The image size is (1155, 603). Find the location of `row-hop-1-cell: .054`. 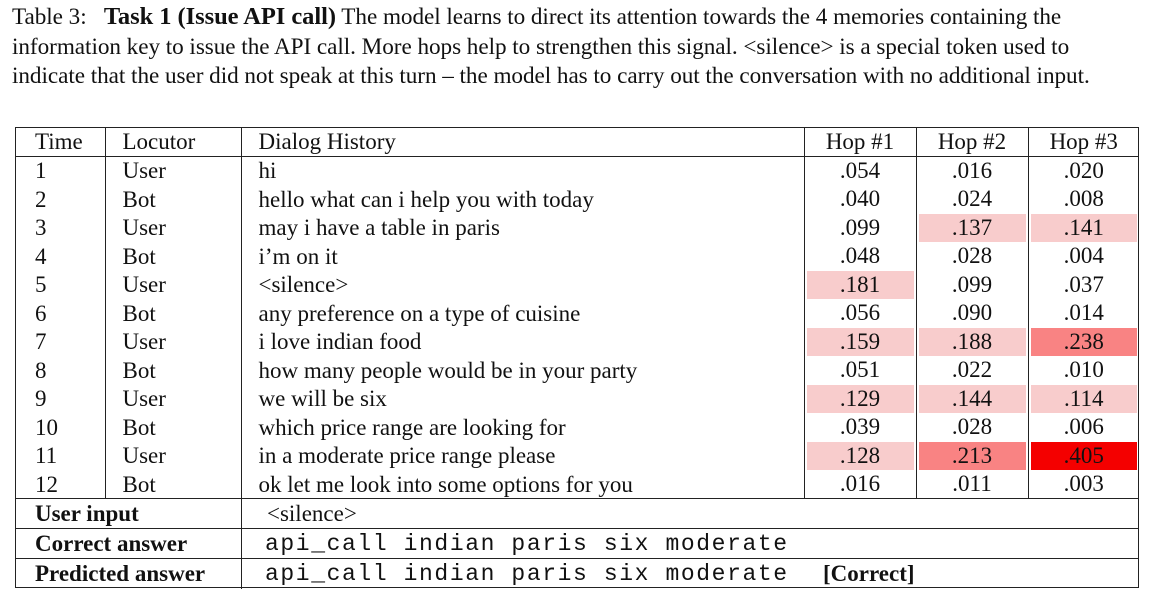

row-hop-1-cell: .054 is located at coordinates (860, 170).